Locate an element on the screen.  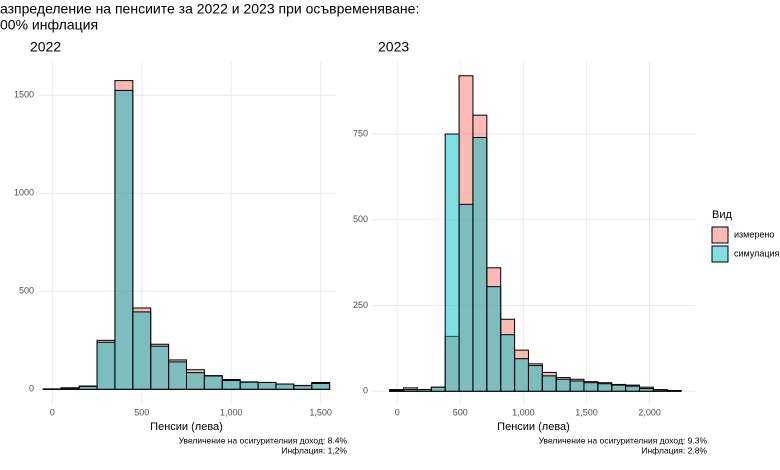
legend-label: измерено is located at coordinates (754, 234).